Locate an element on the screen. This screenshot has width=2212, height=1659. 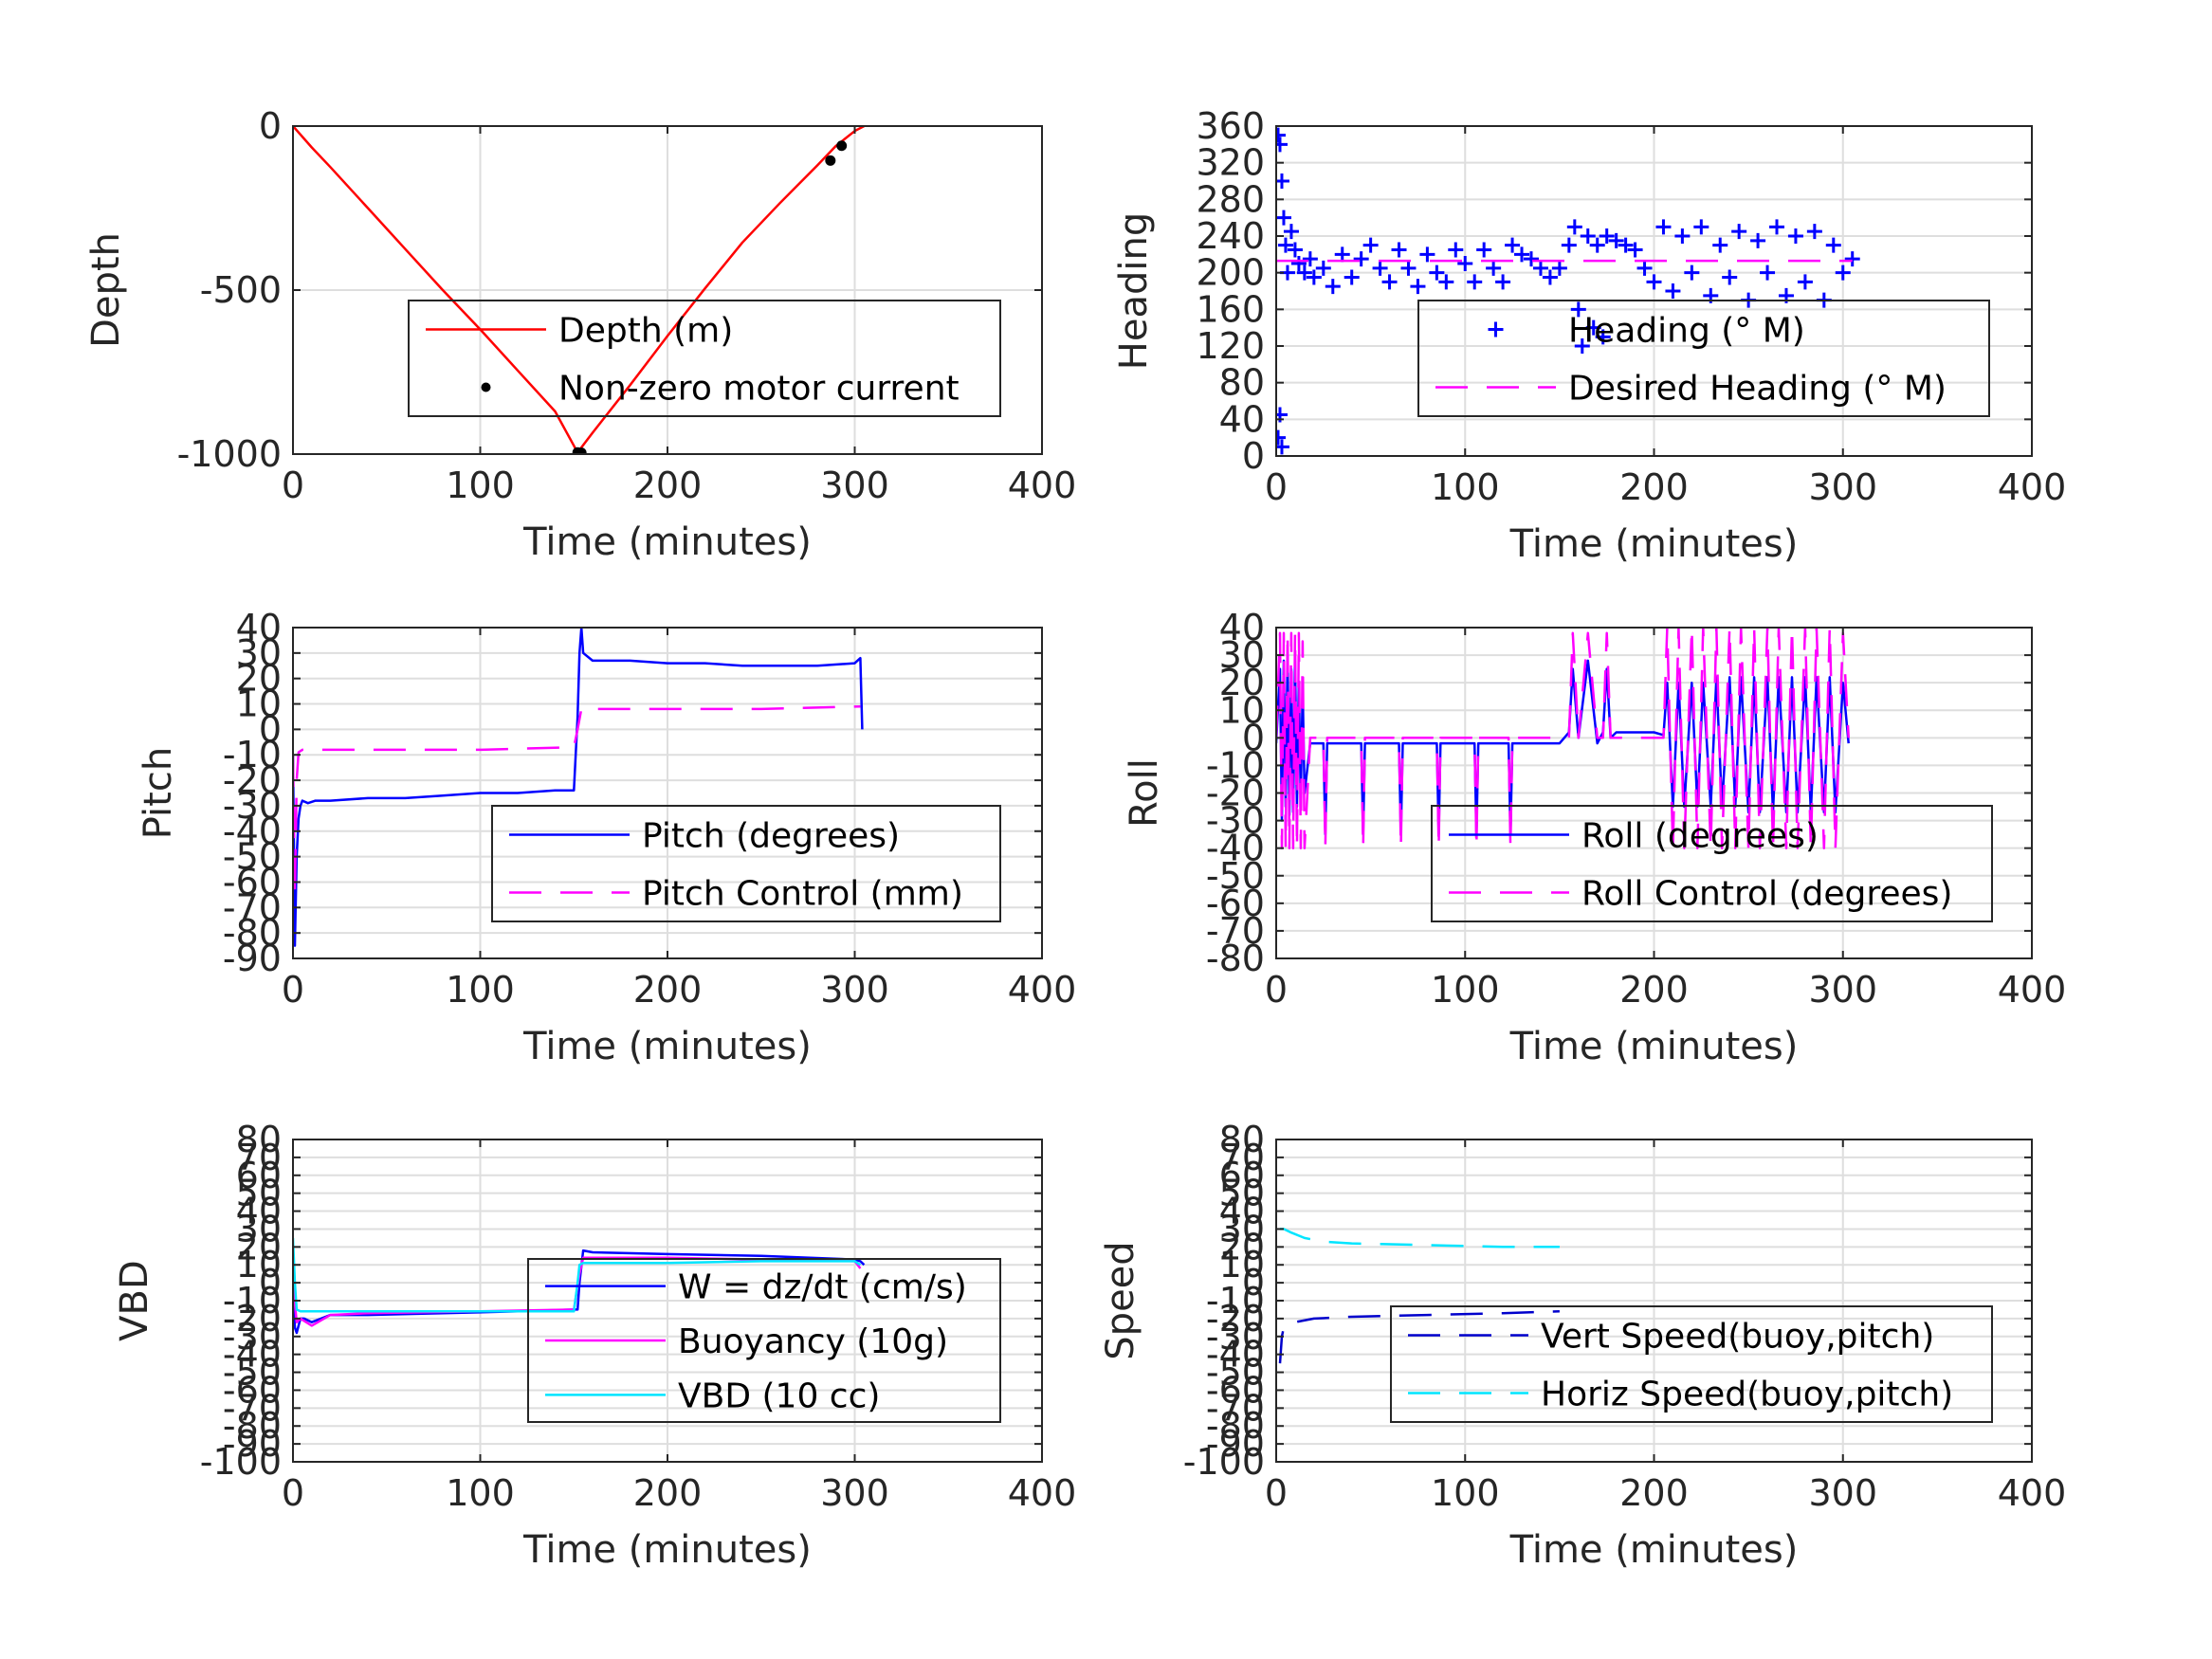
legend: Heading (° M) Desired Heading (° M) is located at coordinates (1703, 358).